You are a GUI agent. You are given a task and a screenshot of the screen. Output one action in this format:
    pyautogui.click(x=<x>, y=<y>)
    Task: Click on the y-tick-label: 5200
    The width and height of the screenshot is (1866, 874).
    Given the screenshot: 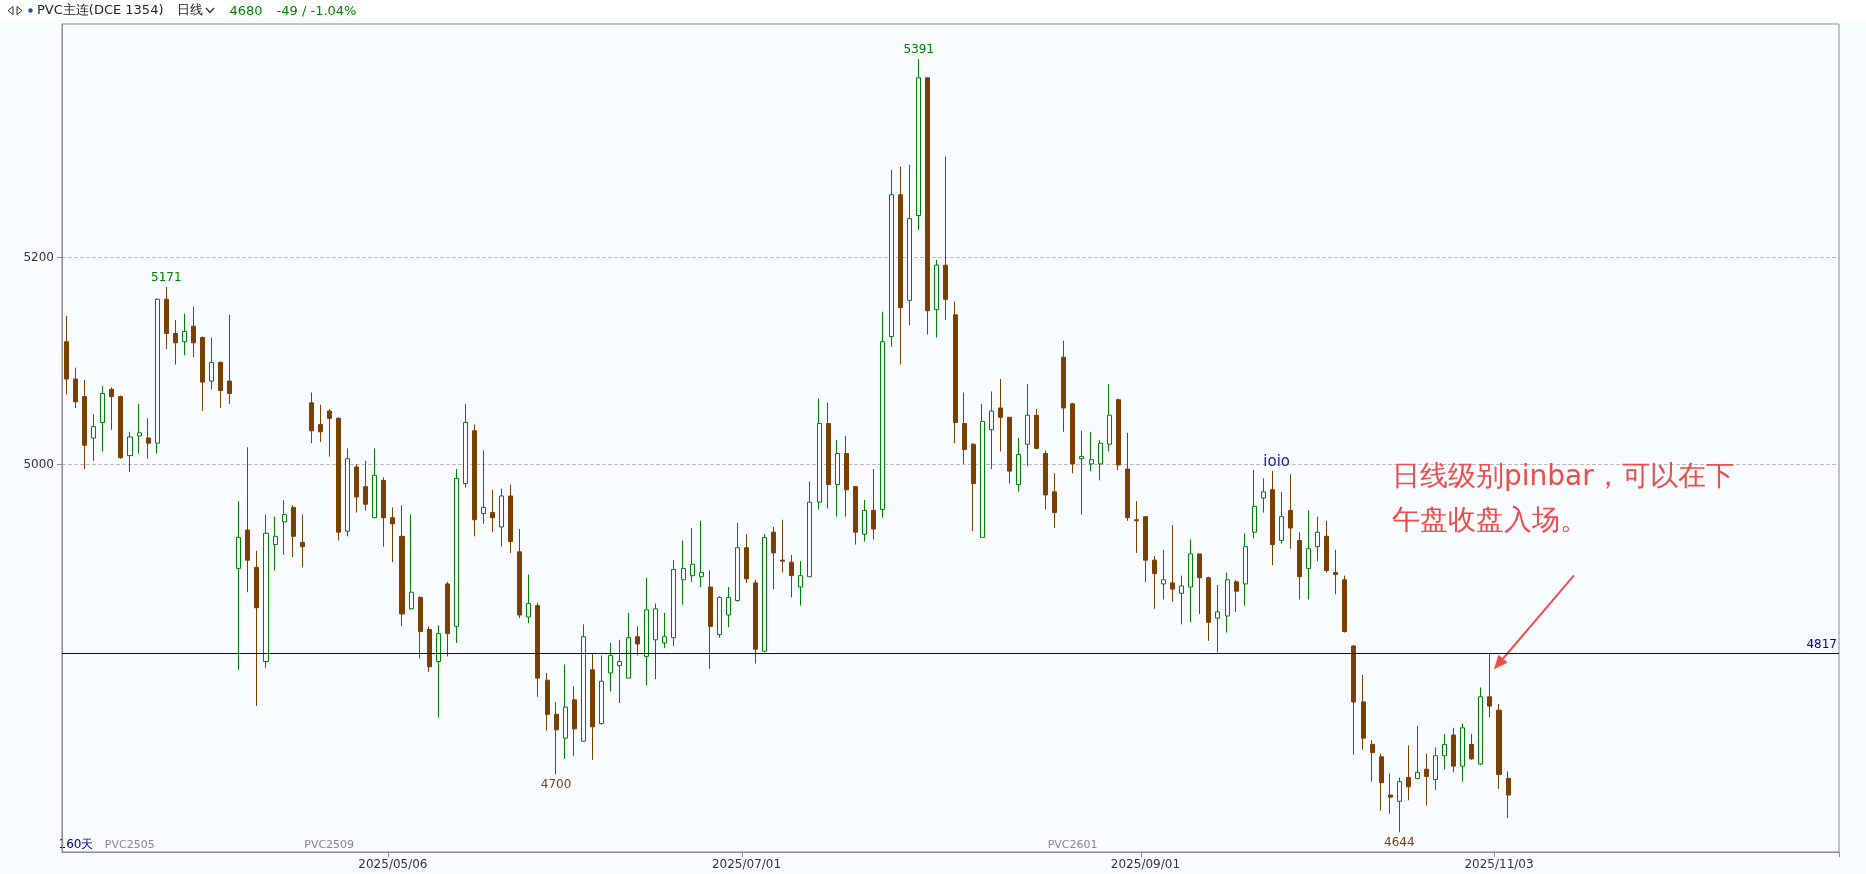 What is the action you would take?
    pyautogui.click(x=38, y=256)
    